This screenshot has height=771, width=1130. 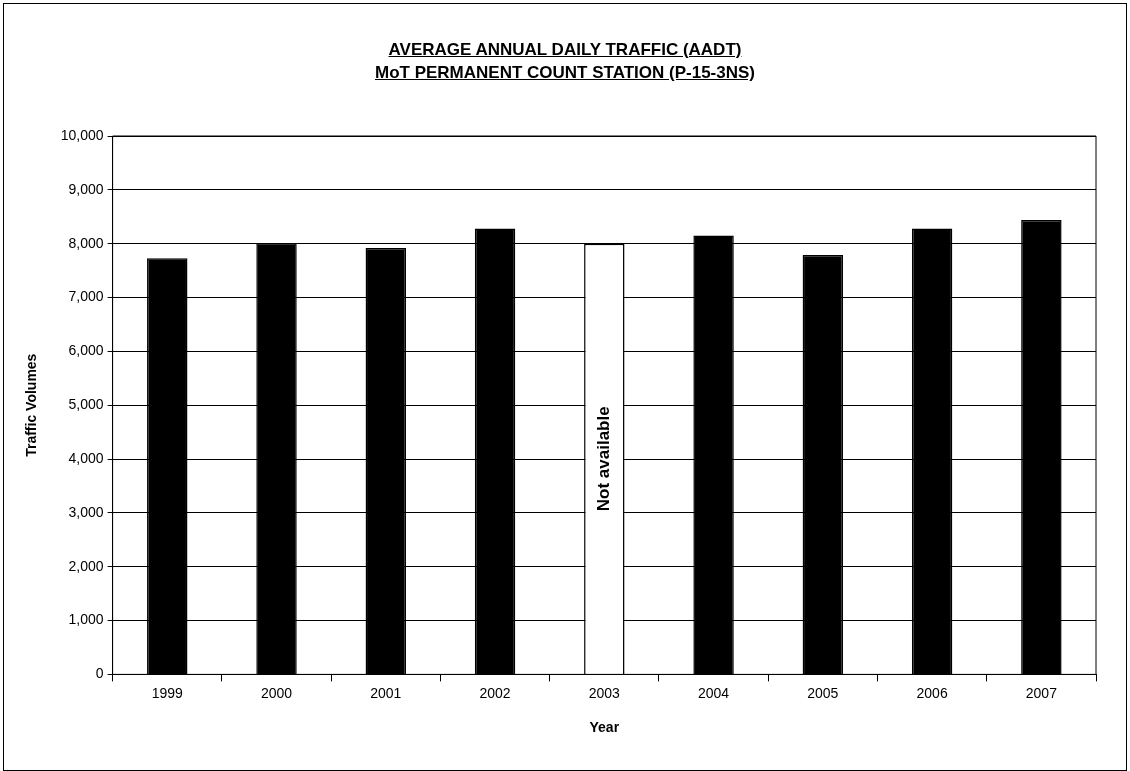 I want to click on x-tick-label: 2006, so click(x=932, y=692).